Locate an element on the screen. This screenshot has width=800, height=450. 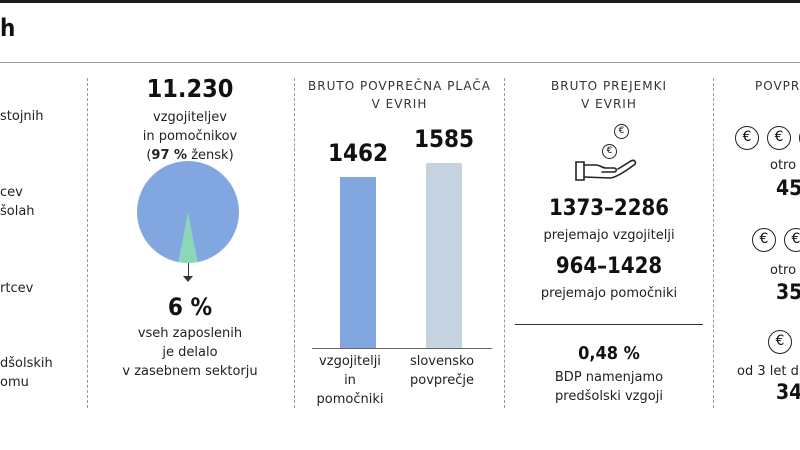
left-item-2: cev šolah is located at coordinates (17, 202).